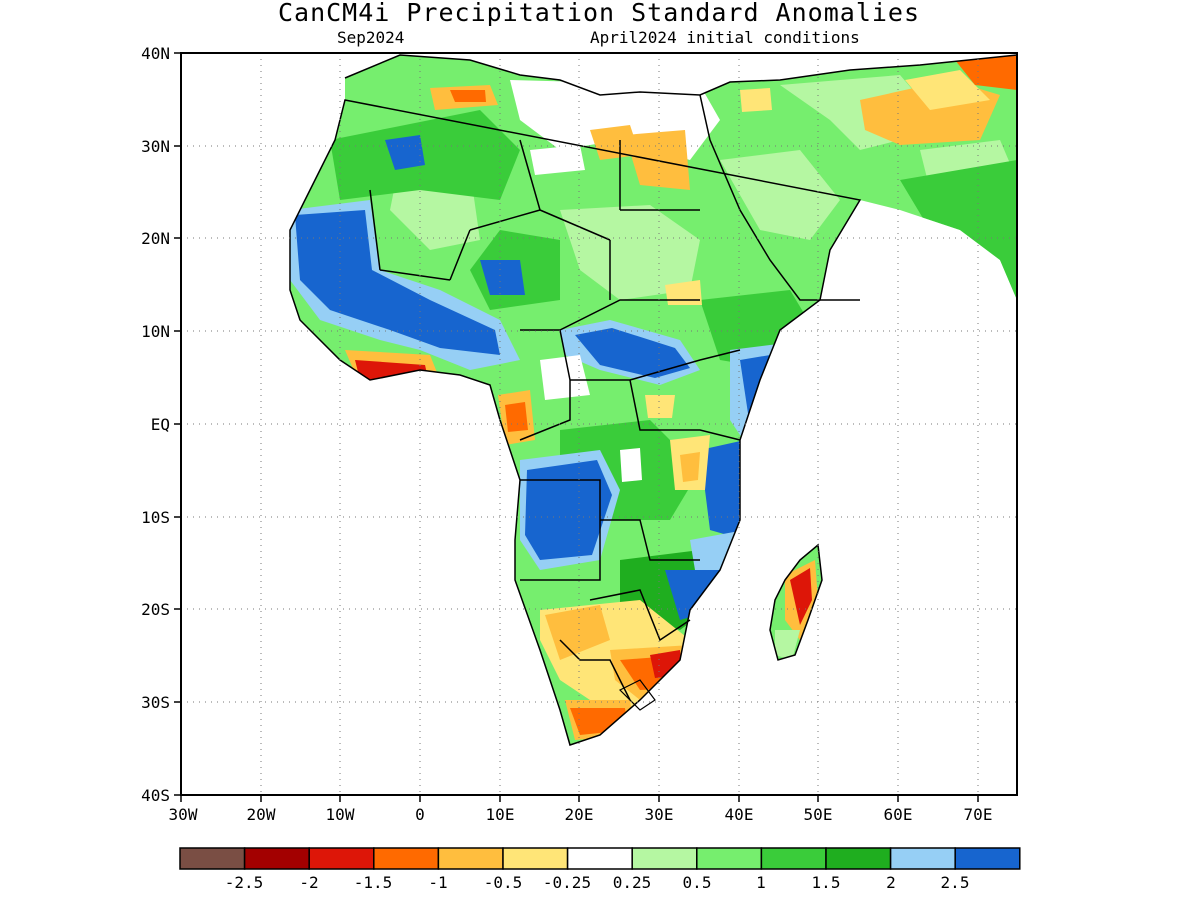 This screenshot has width=1200, height=900. What do you see at coordinates (155, 331) in the screenshot?
I see `lat-label: 10N` at bounding box center [155, 331].